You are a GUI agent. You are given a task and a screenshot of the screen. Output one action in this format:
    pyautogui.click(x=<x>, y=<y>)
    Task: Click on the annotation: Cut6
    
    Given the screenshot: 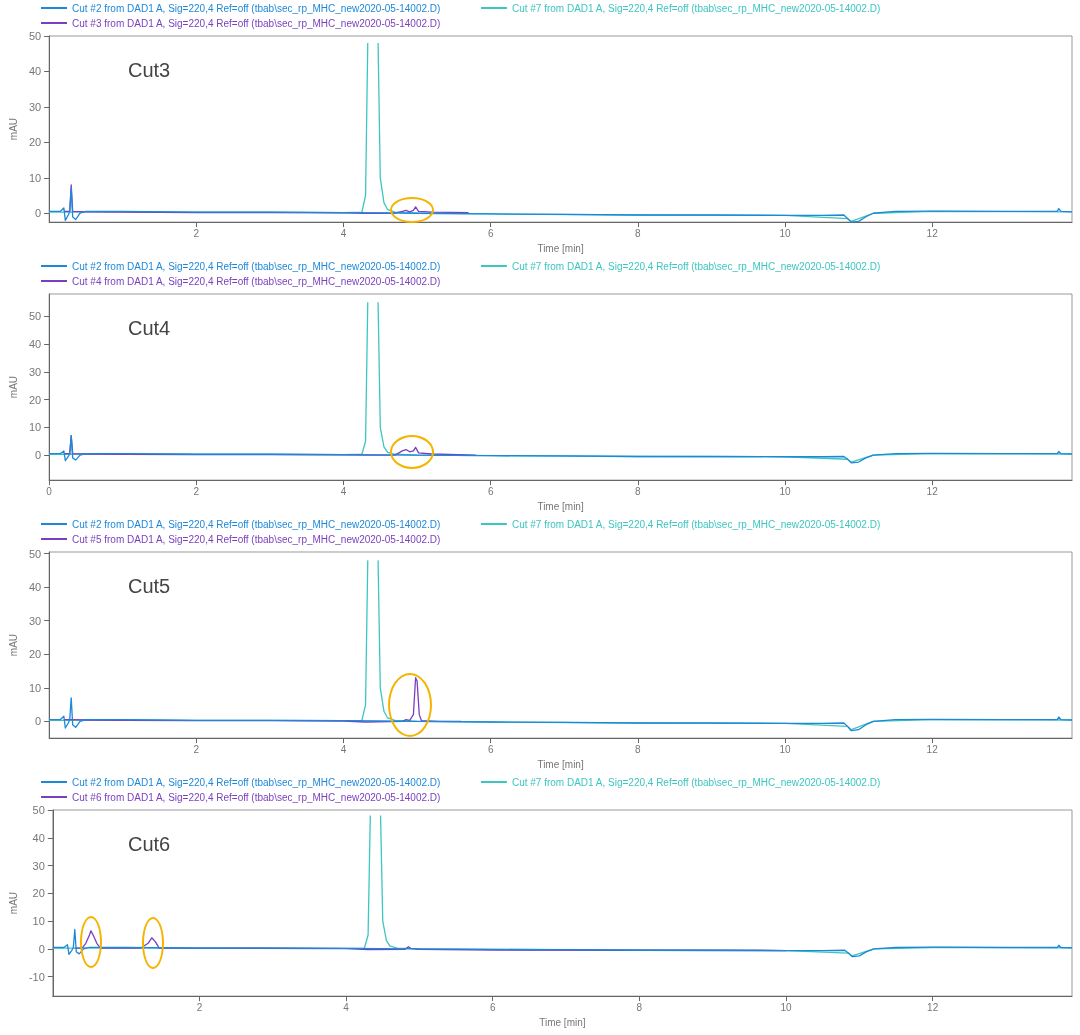 What is the action you would take?
    pyautogui.click(x=149, y=844)
    